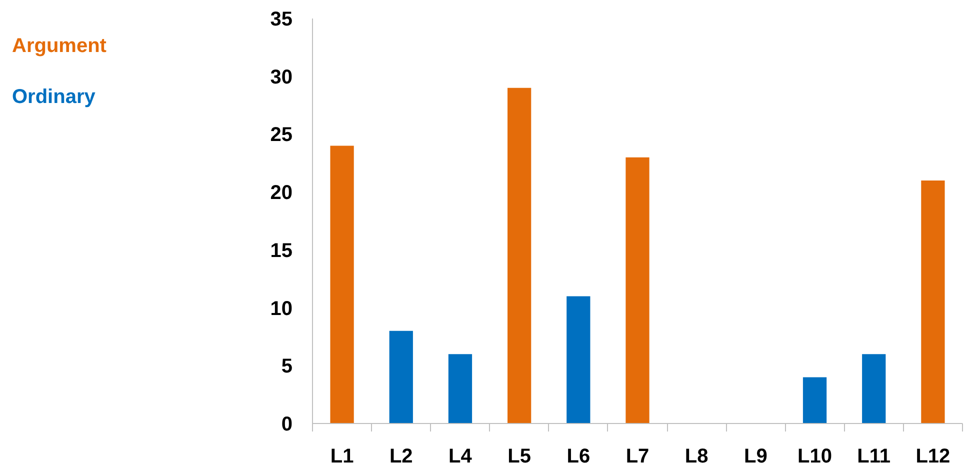  I want to click on y-tick-label: 15, so click(281, 251).